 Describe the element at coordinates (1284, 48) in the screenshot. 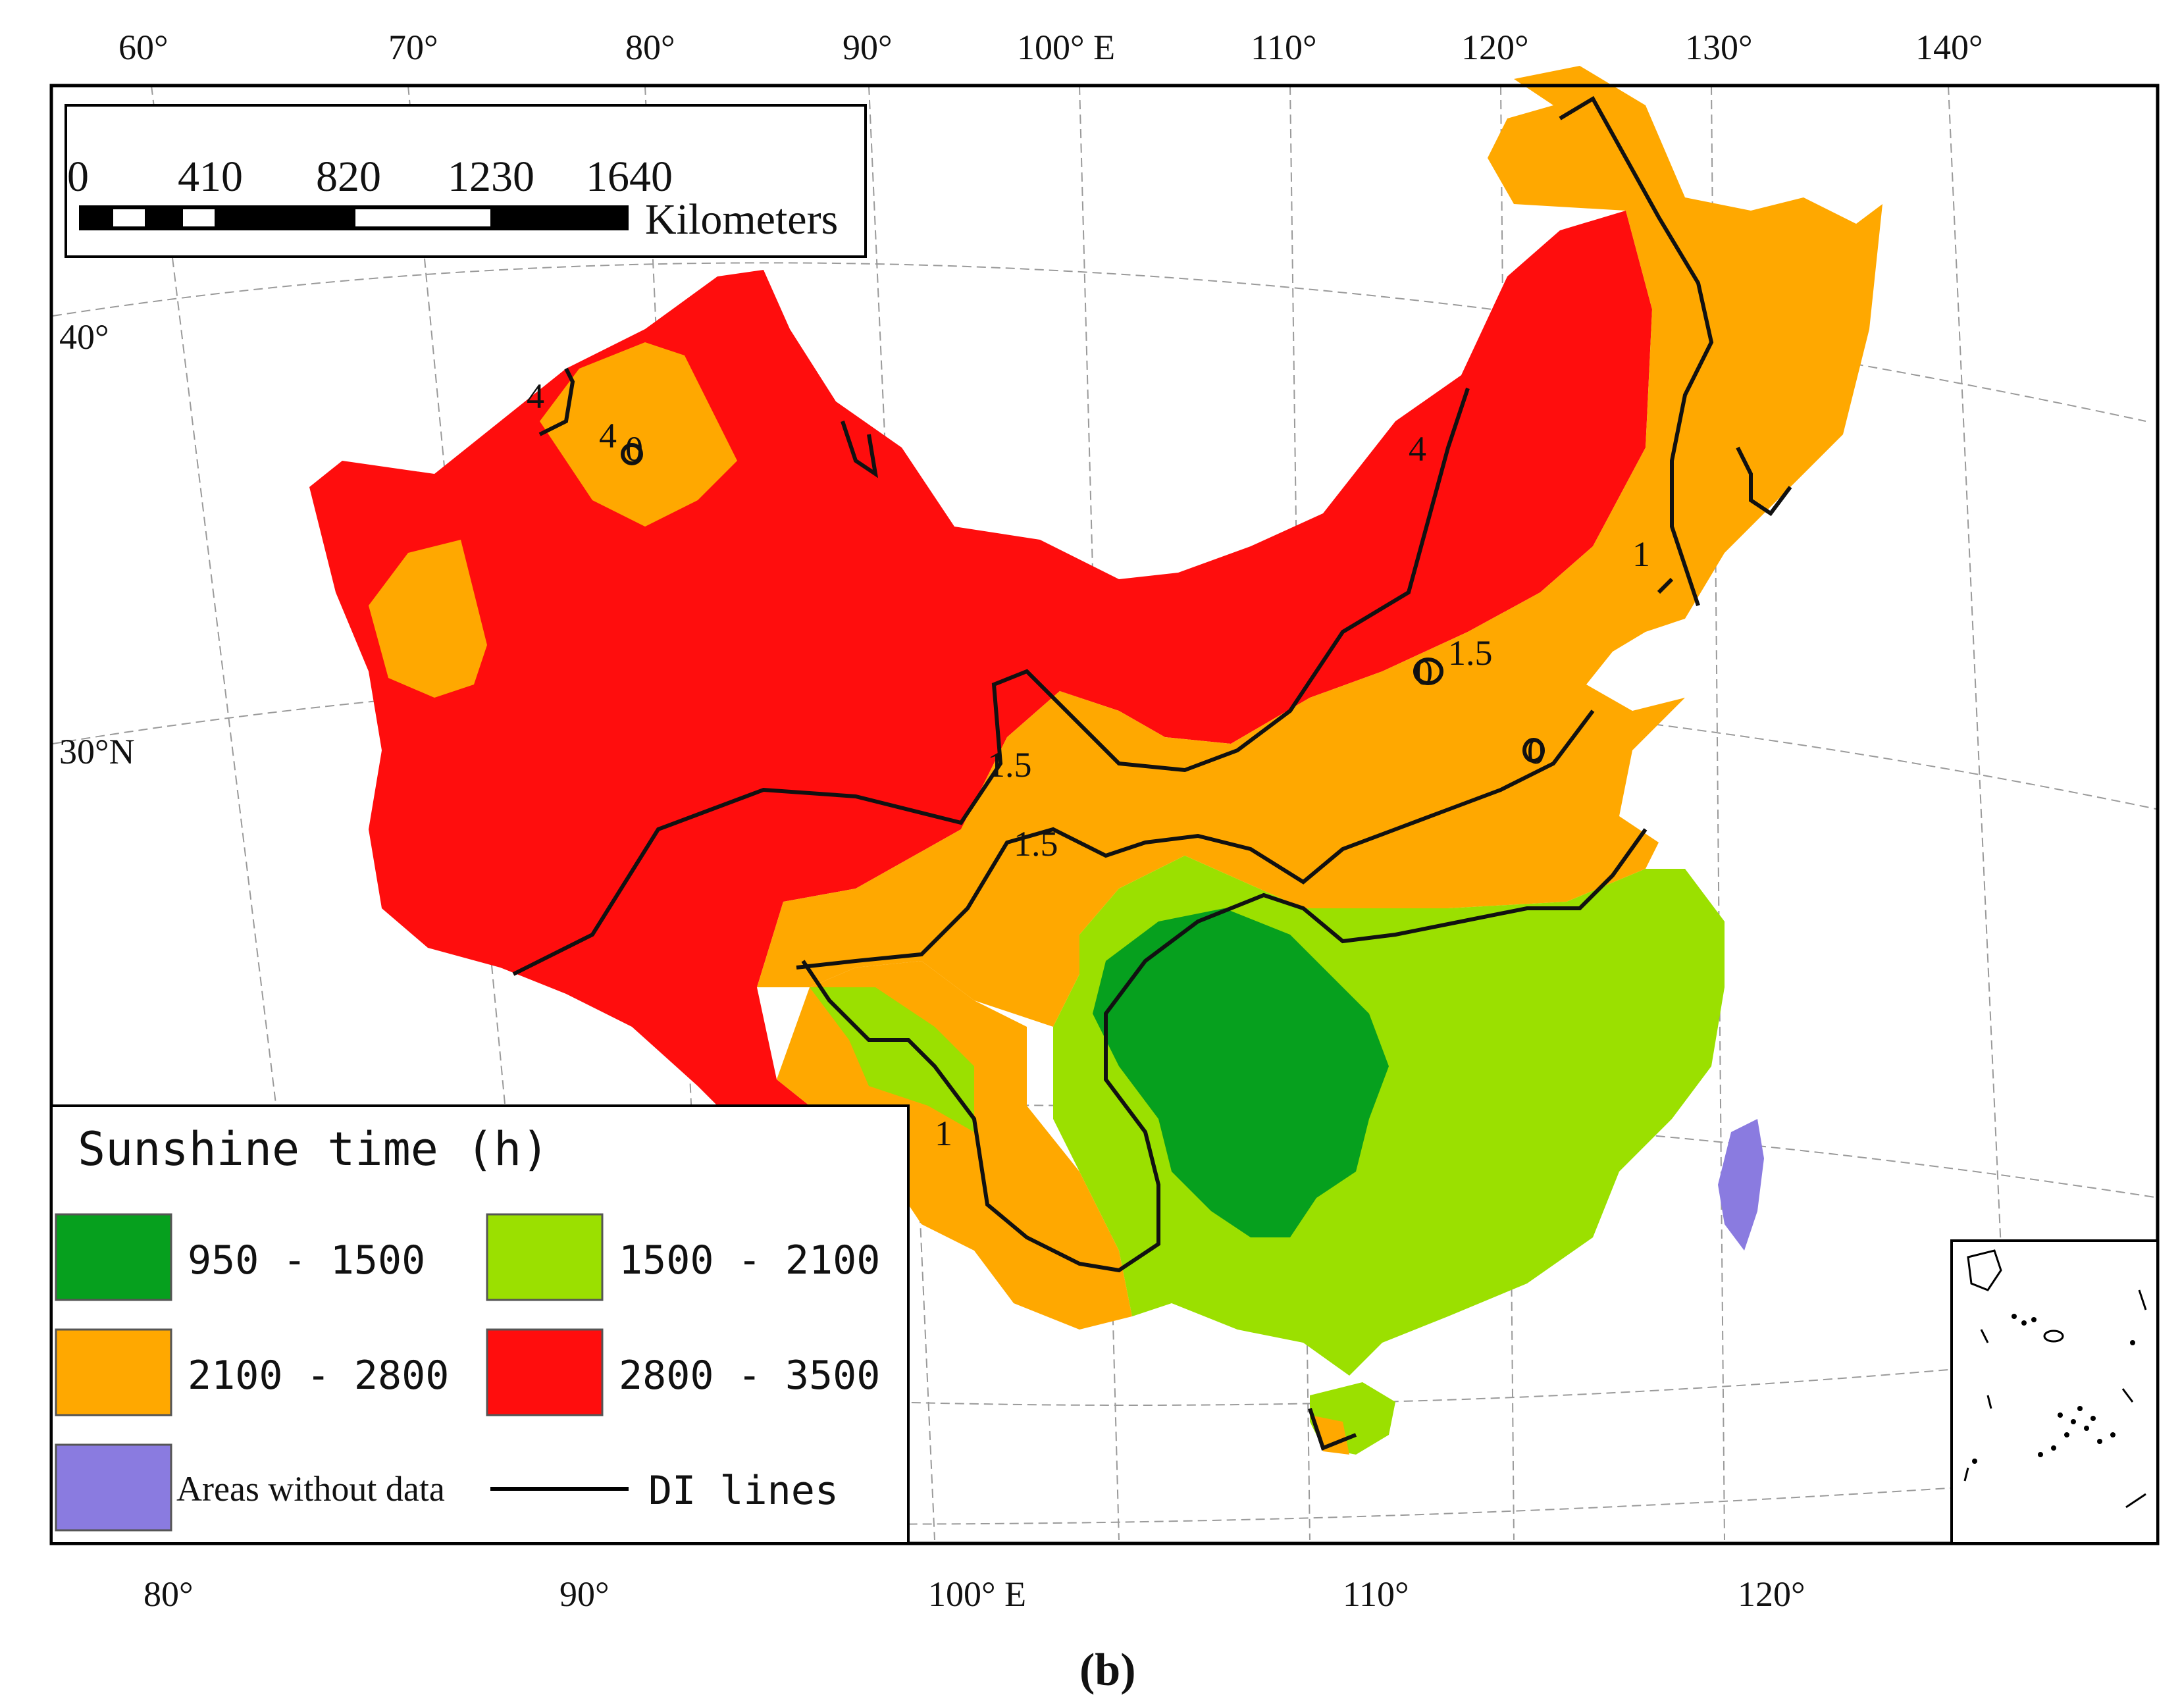

I see `lon-label-top: 110°` at that location.